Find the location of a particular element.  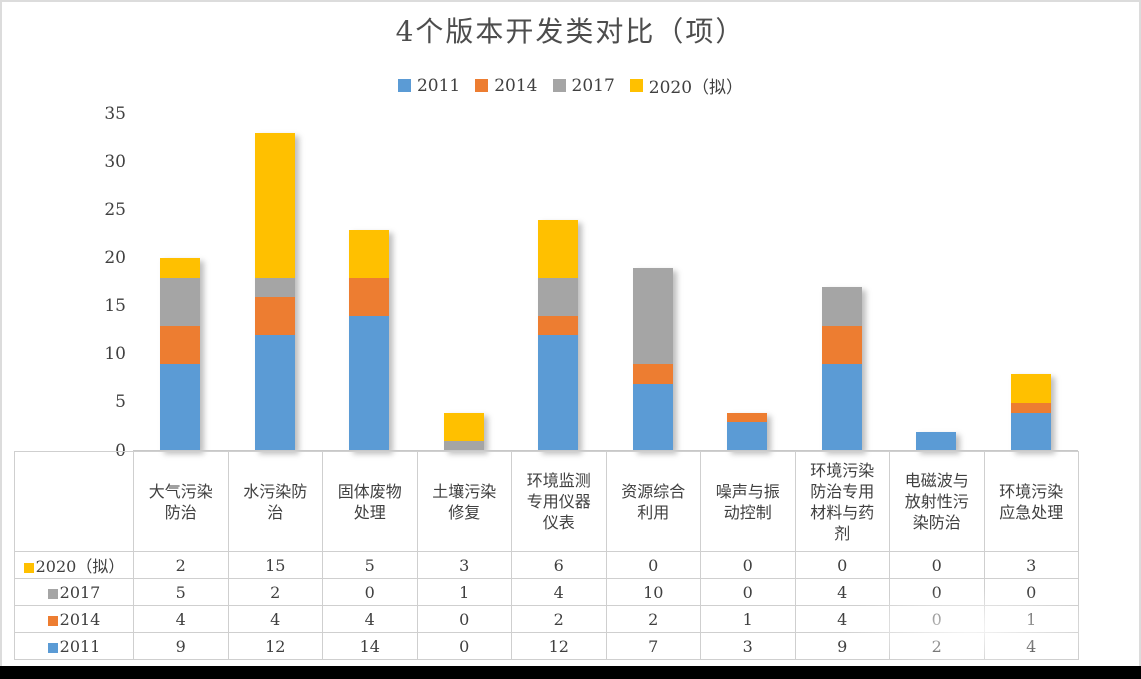

table-cell-2017-col6: 0 is located at coordinates (748, 592).